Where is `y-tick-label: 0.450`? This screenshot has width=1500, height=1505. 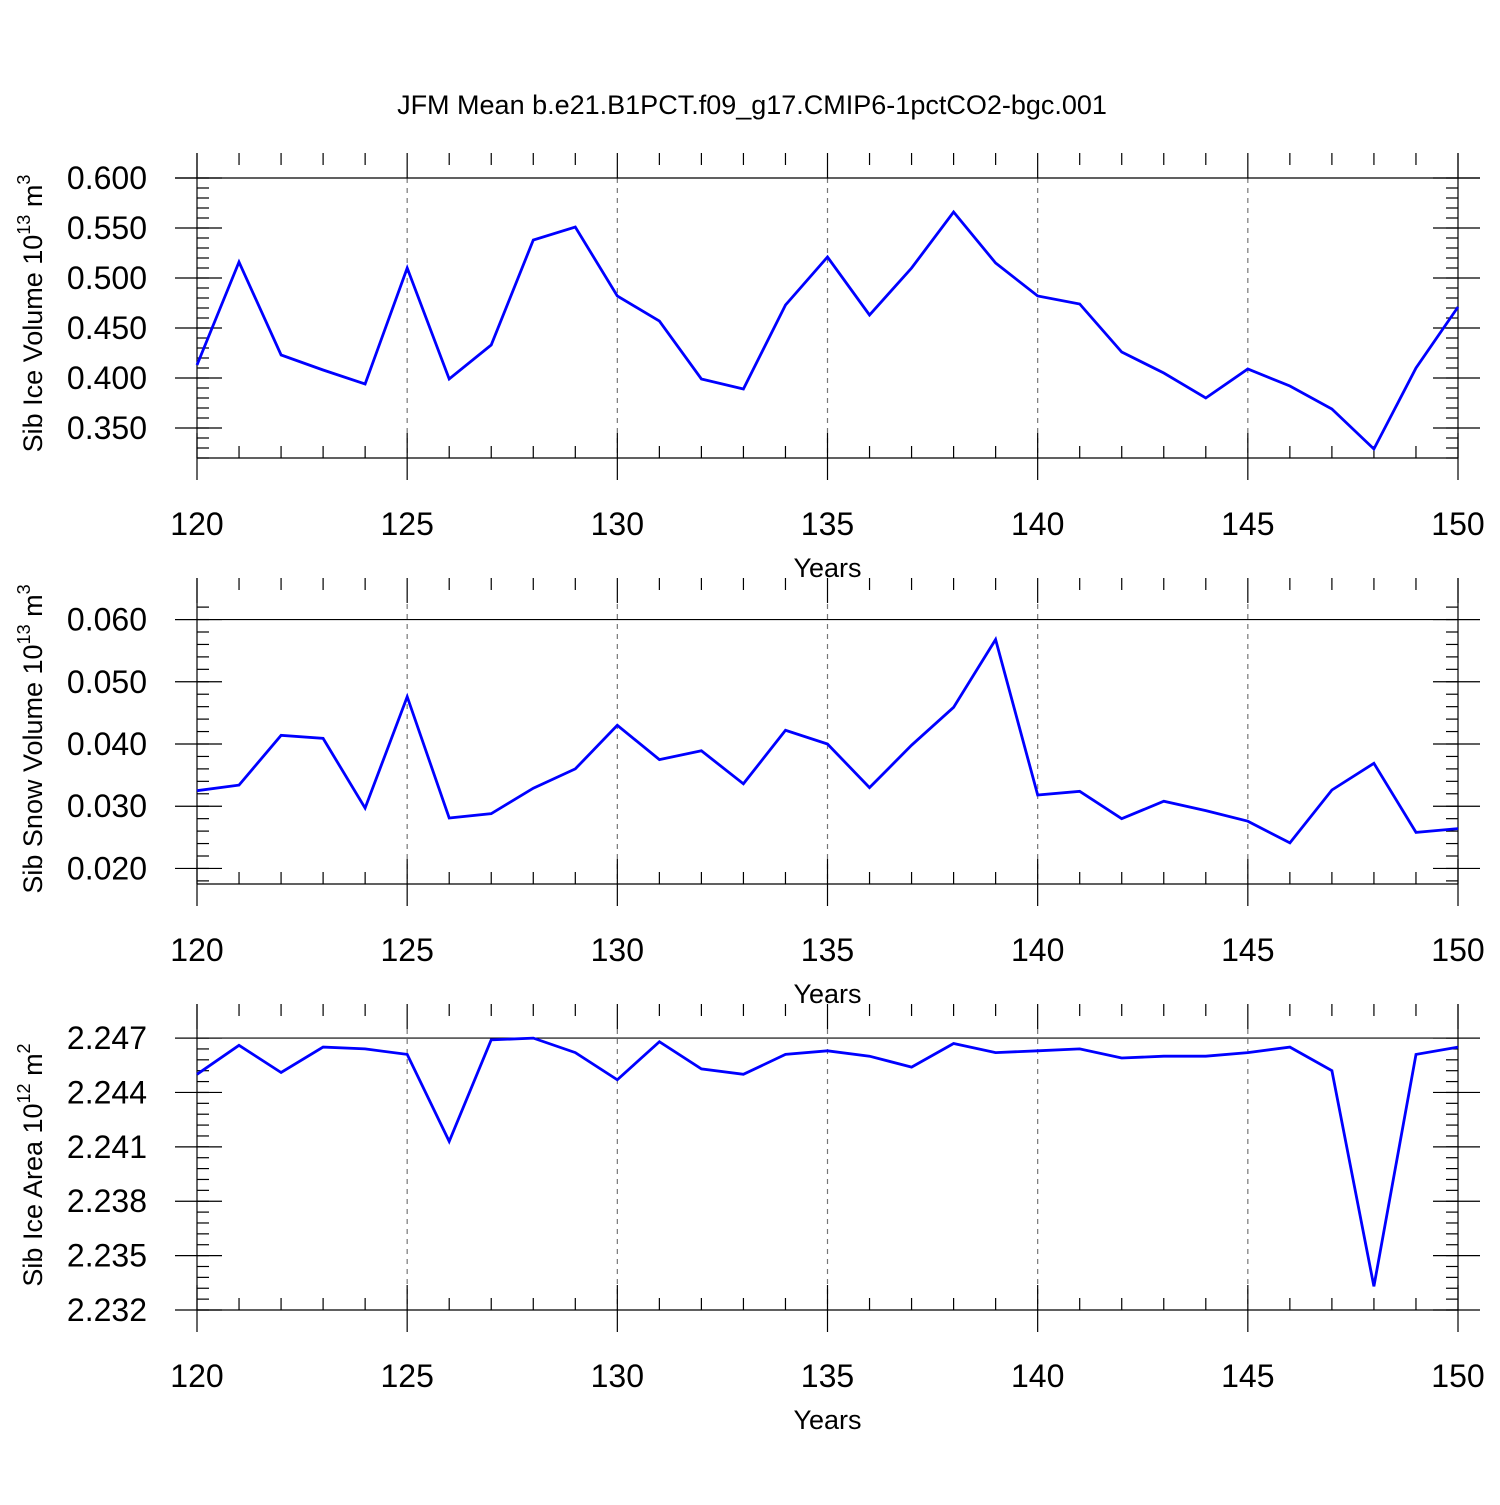 y-tick-label: 0.450 is located at coordinates (107, 328).